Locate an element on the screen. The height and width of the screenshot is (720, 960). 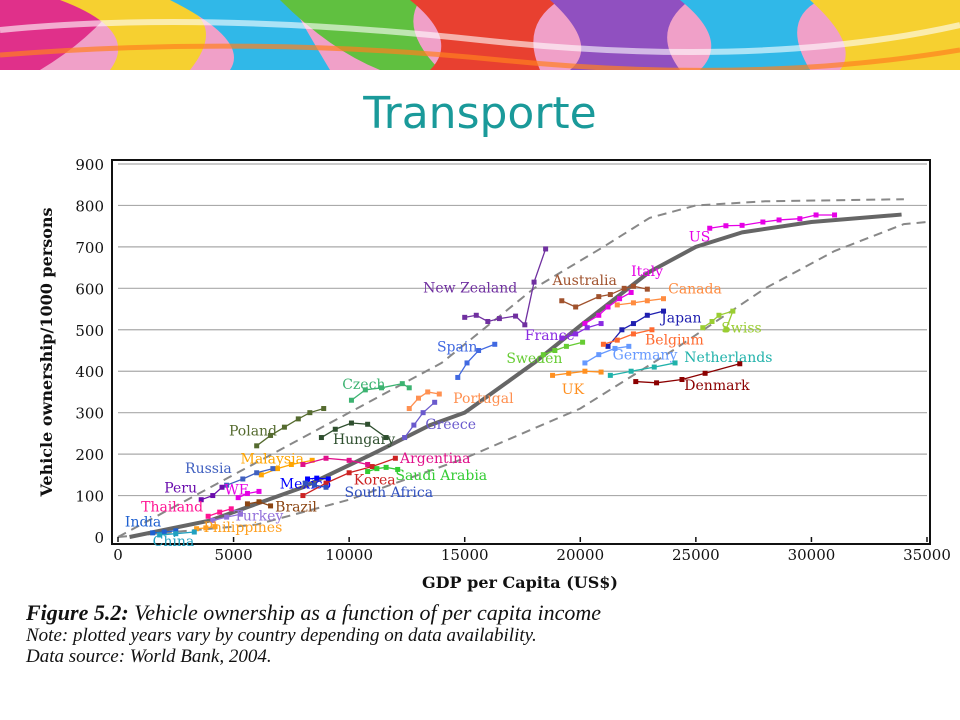
series-label: Peru is located at coordinates (180, 489).